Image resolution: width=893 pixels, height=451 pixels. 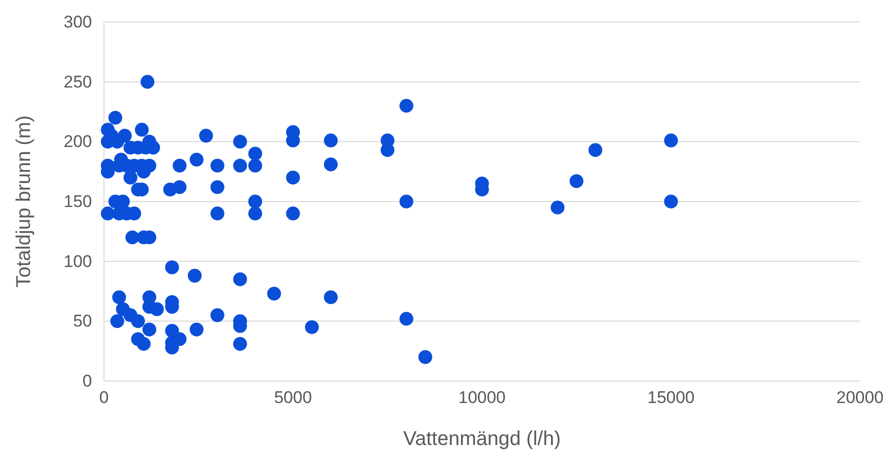 I want to click on x-tick-label: 20000, so click(x=860, y=398).